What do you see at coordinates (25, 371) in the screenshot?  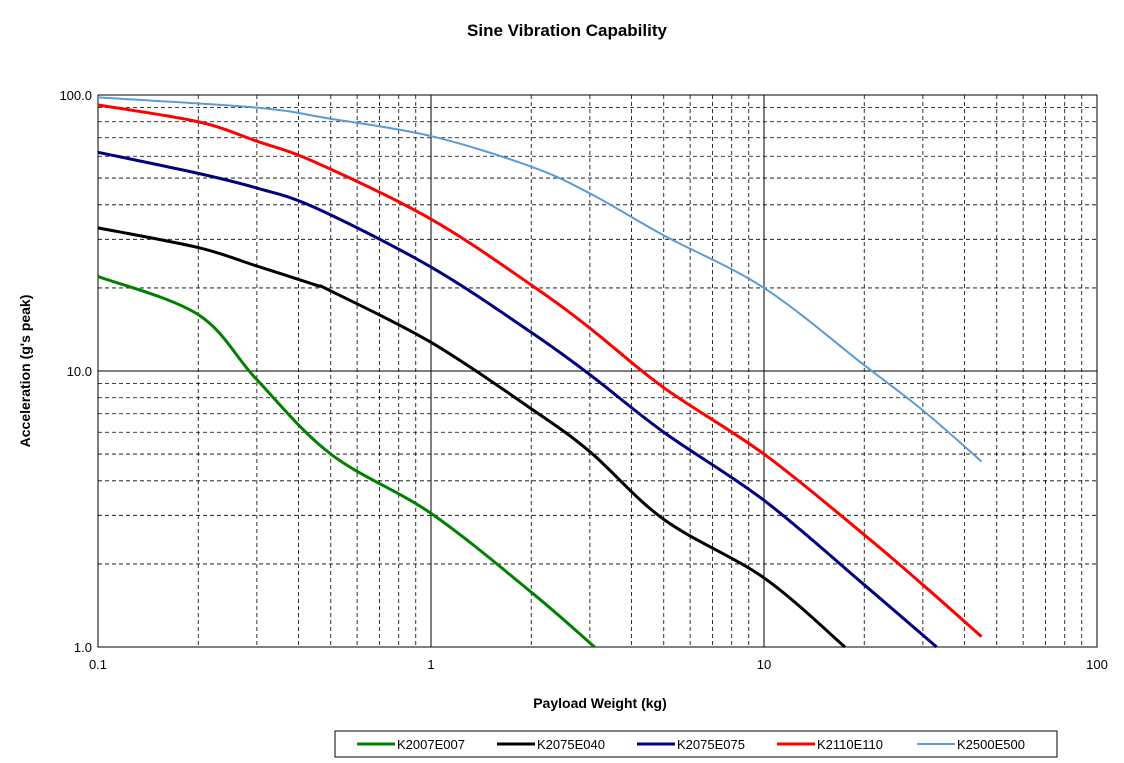 I see `y-axis-label: Acceleration (g's peak)` at bounding box center [25, 371].